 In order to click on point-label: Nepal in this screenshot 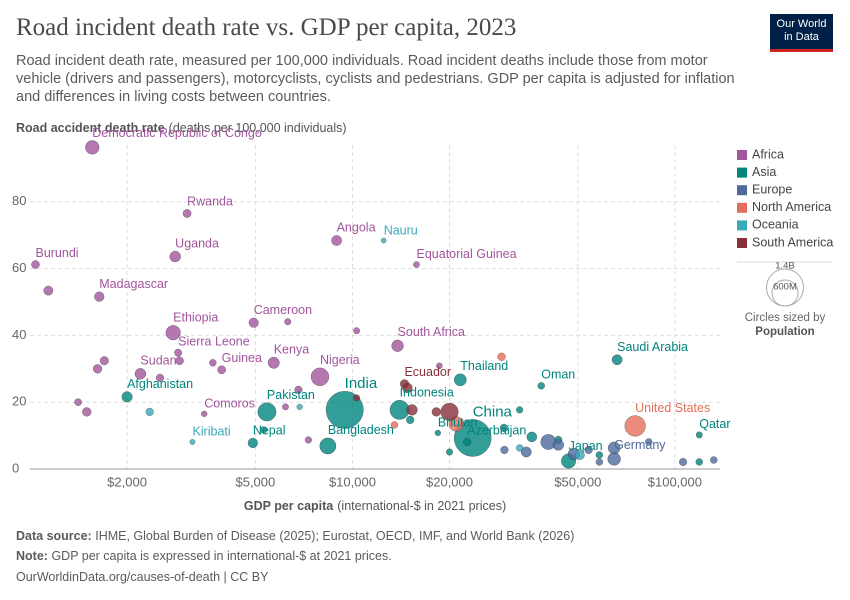, I will do `click(269, 430)`.